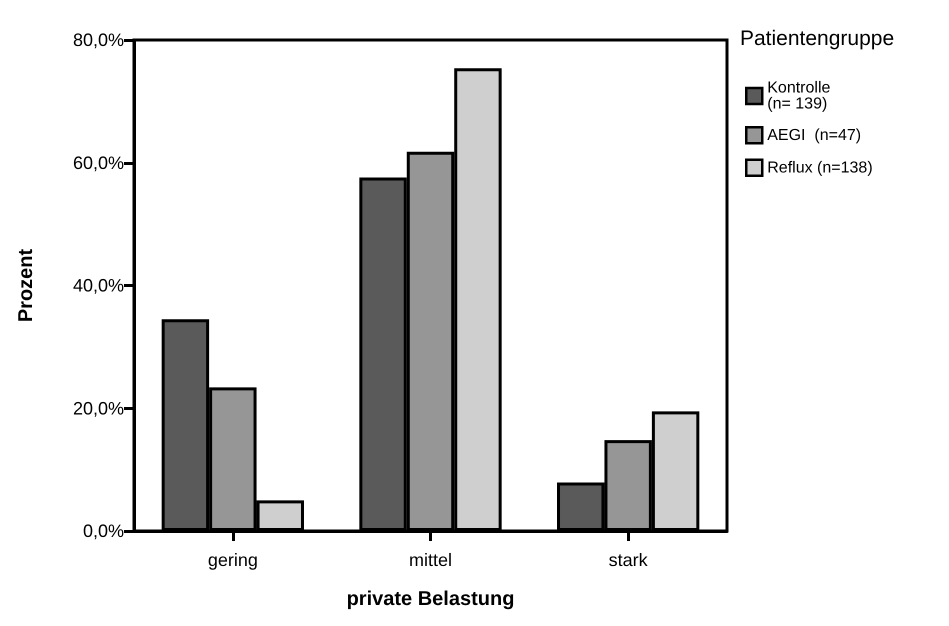  I want to click on y-tick-label: 0,0%, so click(103, 531).